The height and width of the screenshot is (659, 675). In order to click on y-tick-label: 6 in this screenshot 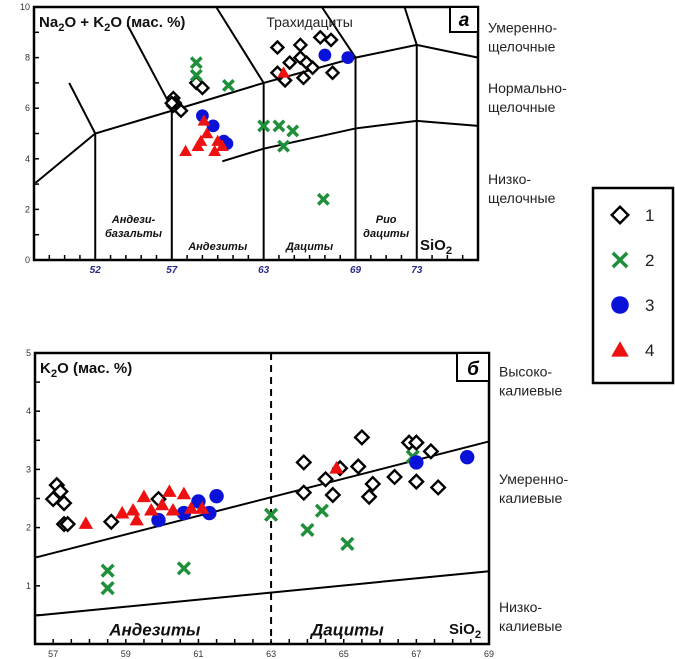, I will do `click(27, 108)`.